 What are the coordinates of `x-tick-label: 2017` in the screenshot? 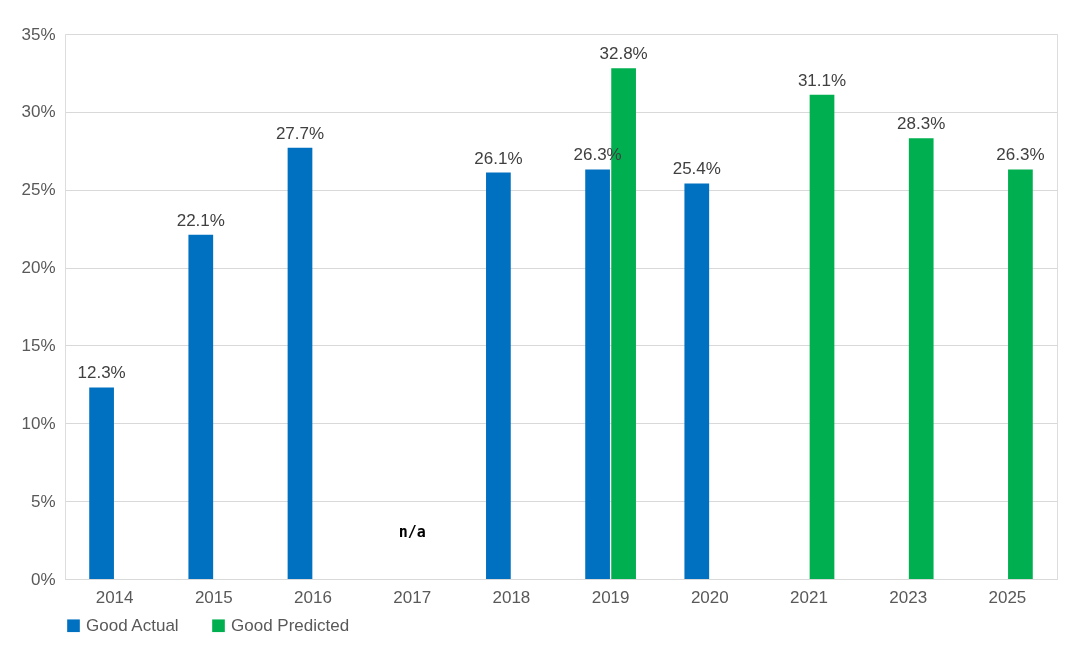 It's located at (412, 597).